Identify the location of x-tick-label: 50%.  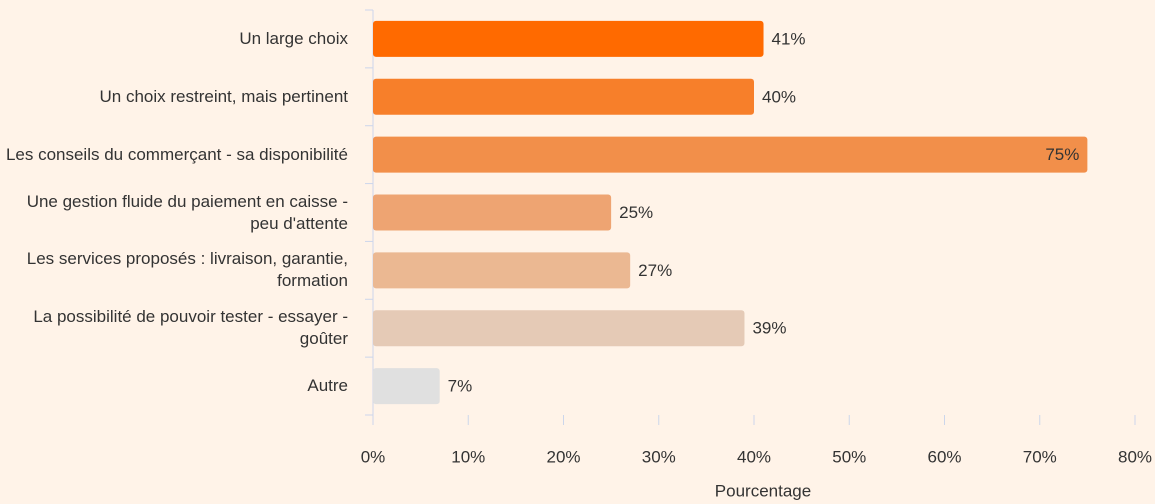
(849, 456).